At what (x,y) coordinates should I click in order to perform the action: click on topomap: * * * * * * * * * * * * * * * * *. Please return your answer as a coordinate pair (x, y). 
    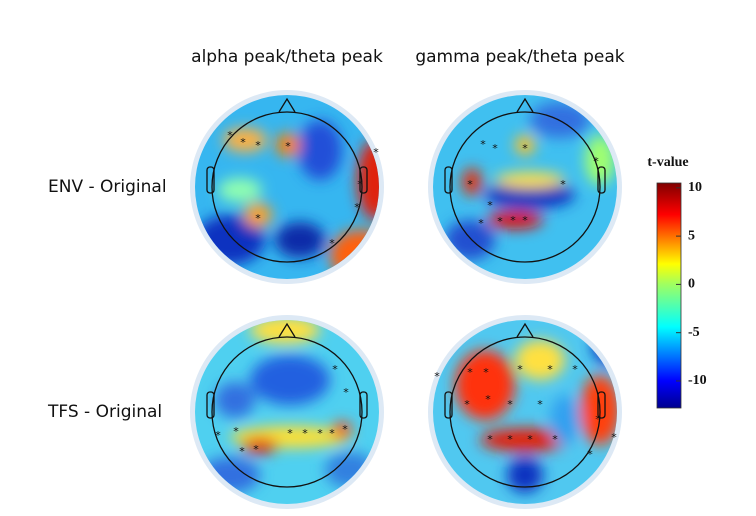
    Looking at the image, I should click on (525, 412).